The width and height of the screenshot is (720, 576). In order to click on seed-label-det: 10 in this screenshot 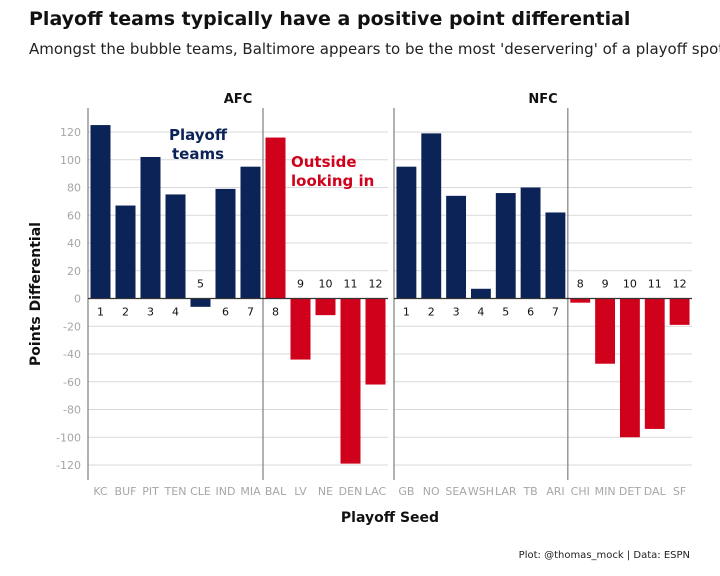, I will do `click(630, 284)`.